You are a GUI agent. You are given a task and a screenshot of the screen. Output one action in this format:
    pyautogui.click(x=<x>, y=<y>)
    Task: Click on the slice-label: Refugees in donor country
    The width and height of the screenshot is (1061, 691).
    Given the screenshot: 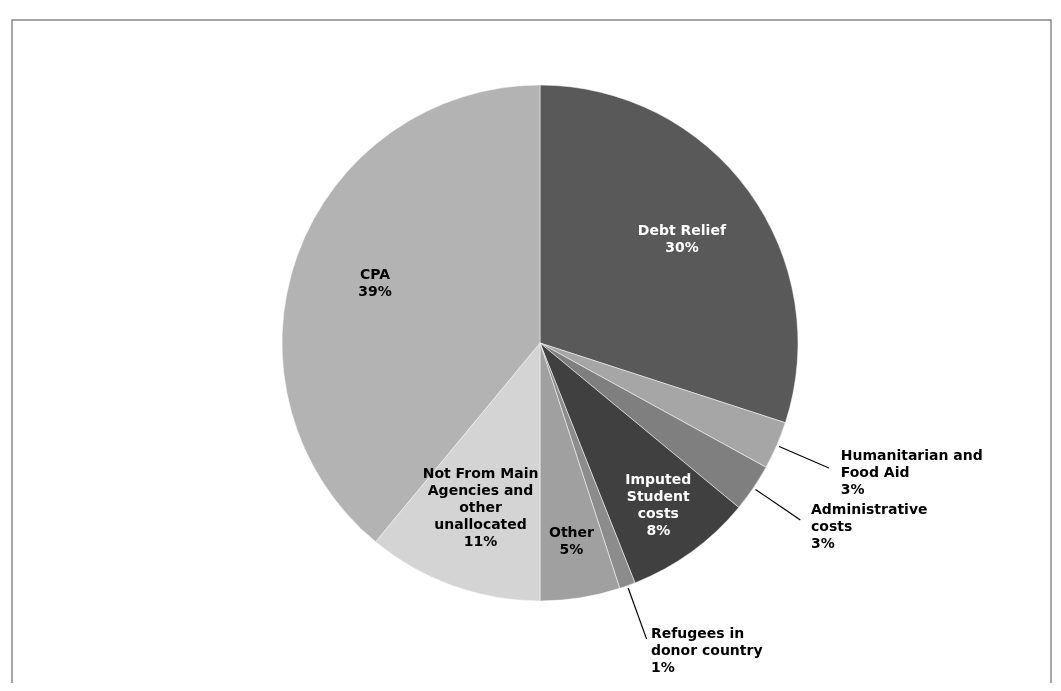 What is the action you would take?
    pyautogui.click(x=706, y=642)
    